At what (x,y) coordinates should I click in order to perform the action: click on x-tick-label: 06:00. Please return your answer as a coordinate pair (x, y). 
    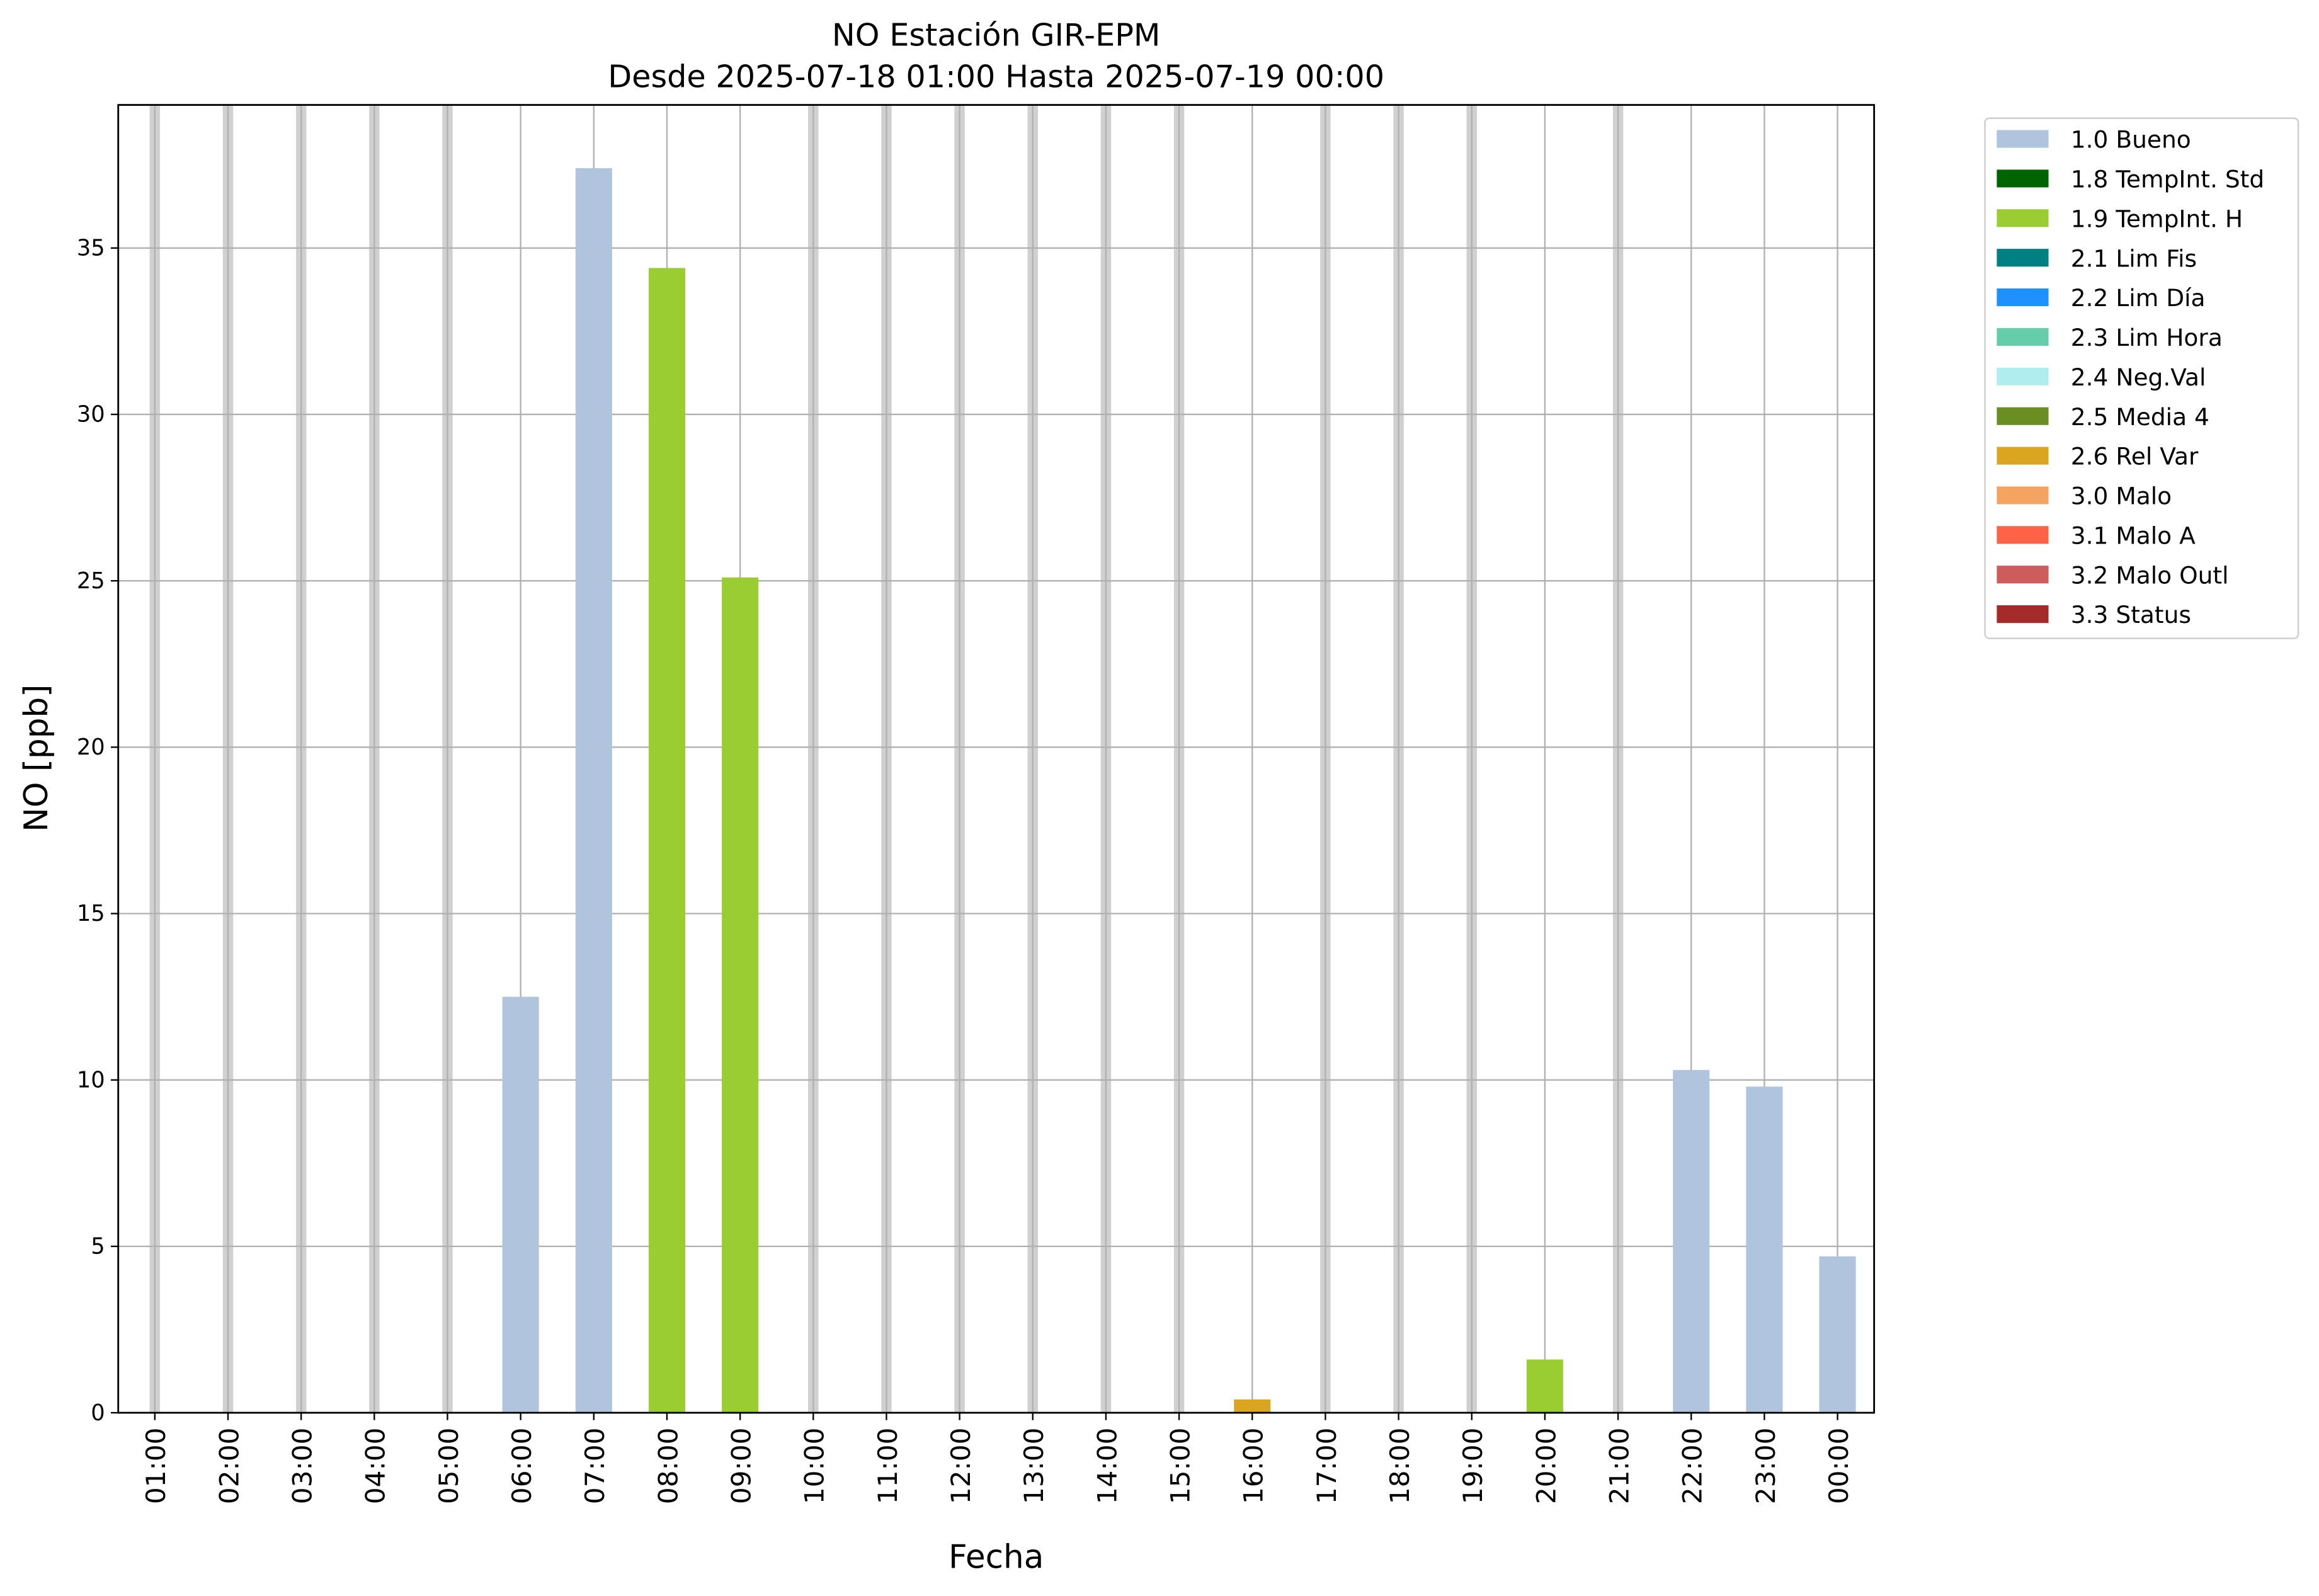
    Looking at the image, I should click on (521, 1466).